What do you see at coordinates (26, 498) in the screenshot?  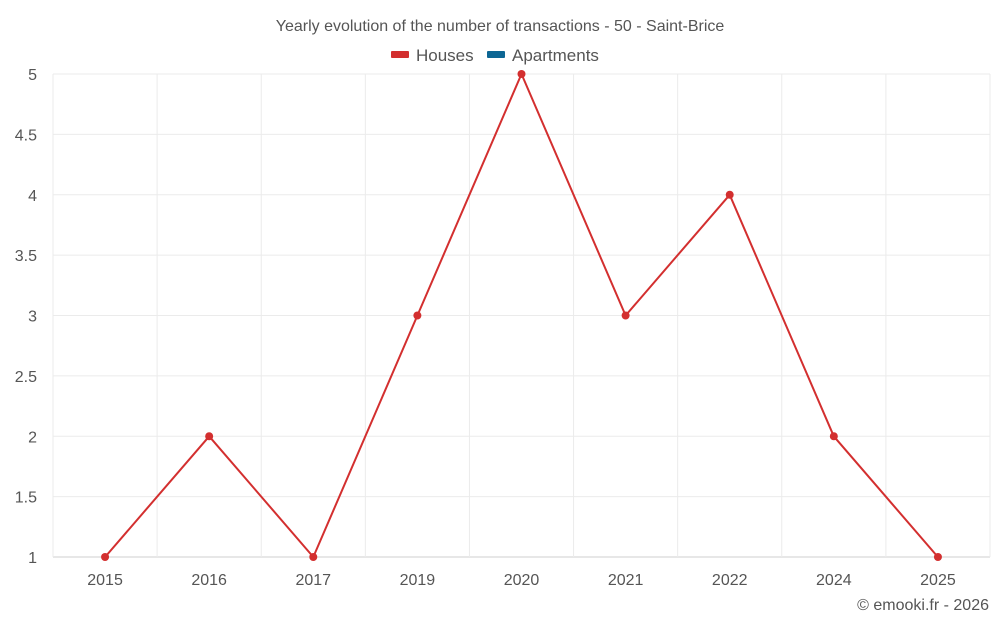 I see `y-tick-label: 1.5` at bounding box center [26, 498].